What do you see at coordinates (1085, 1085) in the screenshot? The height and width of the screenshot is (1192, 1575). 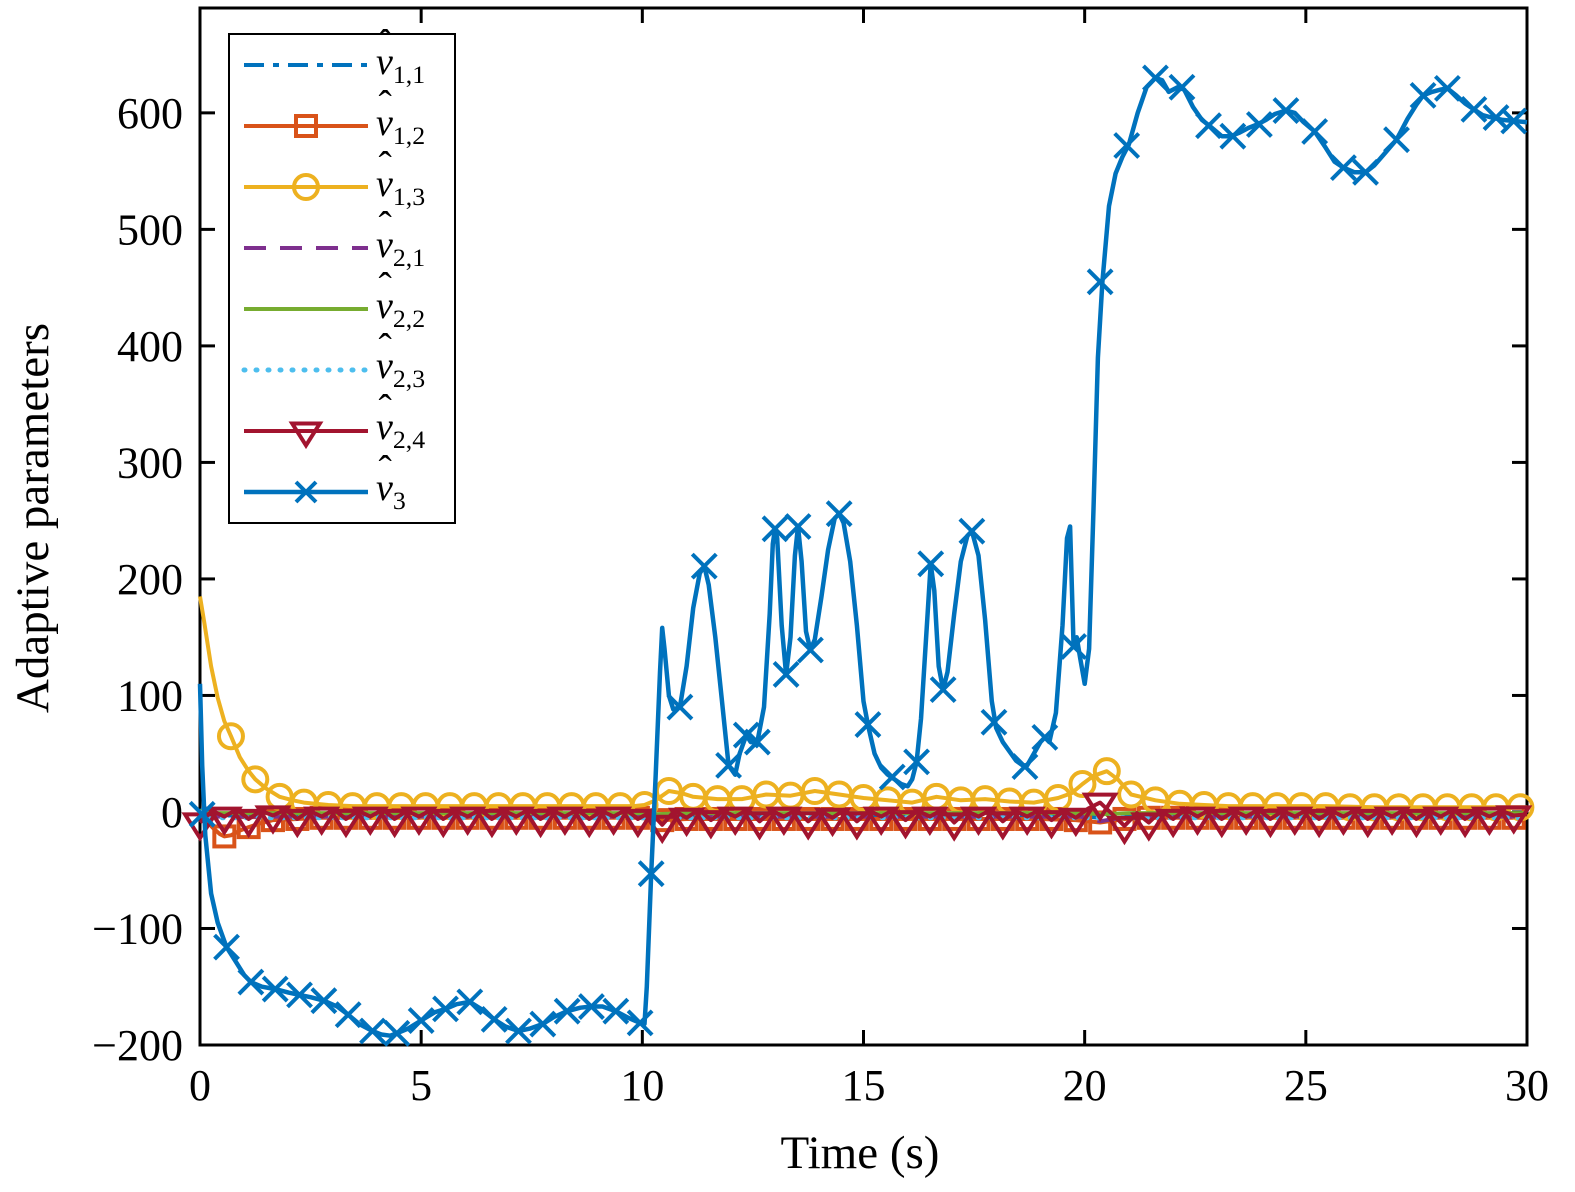 I see `x-tick-label: 20` at bounding box center [1085, 1085].